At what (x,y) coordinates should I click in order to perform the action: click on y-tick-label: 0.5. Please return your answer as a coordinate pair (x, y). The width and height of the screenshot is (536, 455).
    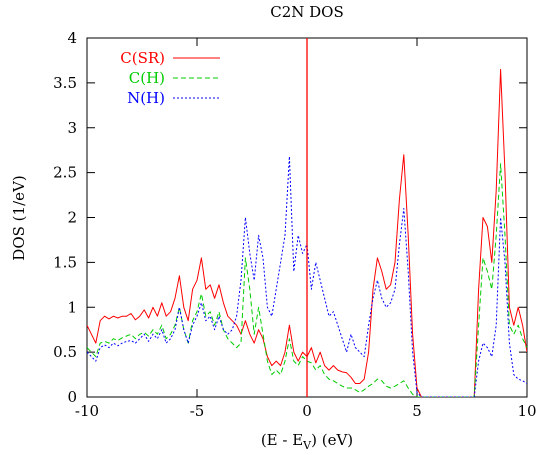
    Looking at the image, I should click on (65, 352).